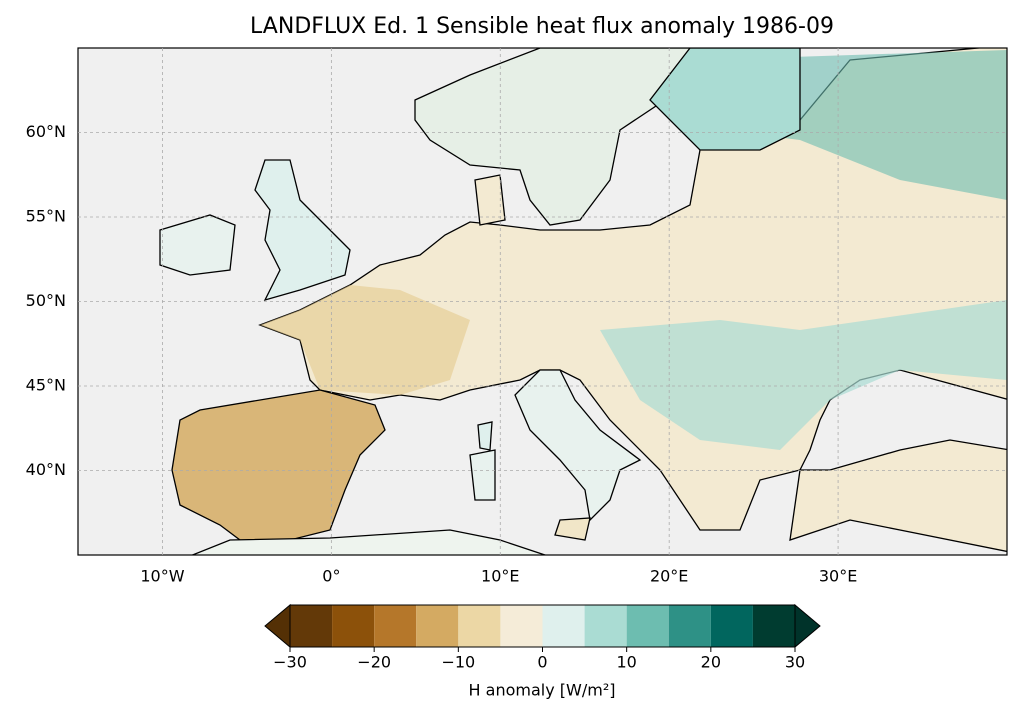 This screenshot has height=722, width=1022. I want to click on y-tick-label: 40°N, so click(46, 469).